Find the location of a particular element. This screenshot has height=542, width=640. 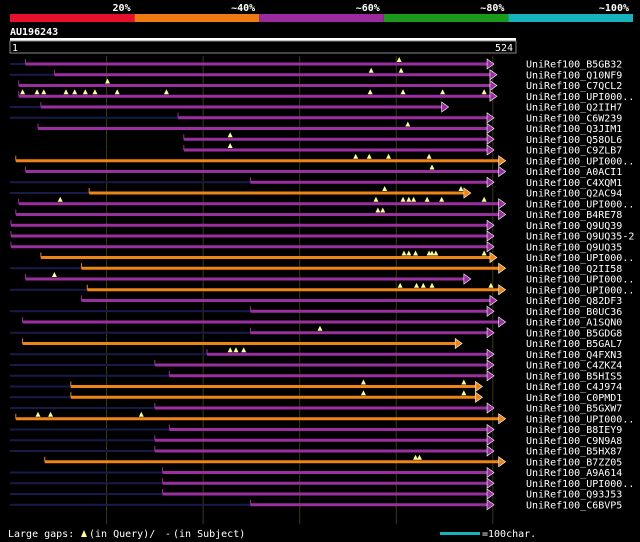

hit-label: UniRef100_C4ZKZ4 is located at coordinates (574, 366).